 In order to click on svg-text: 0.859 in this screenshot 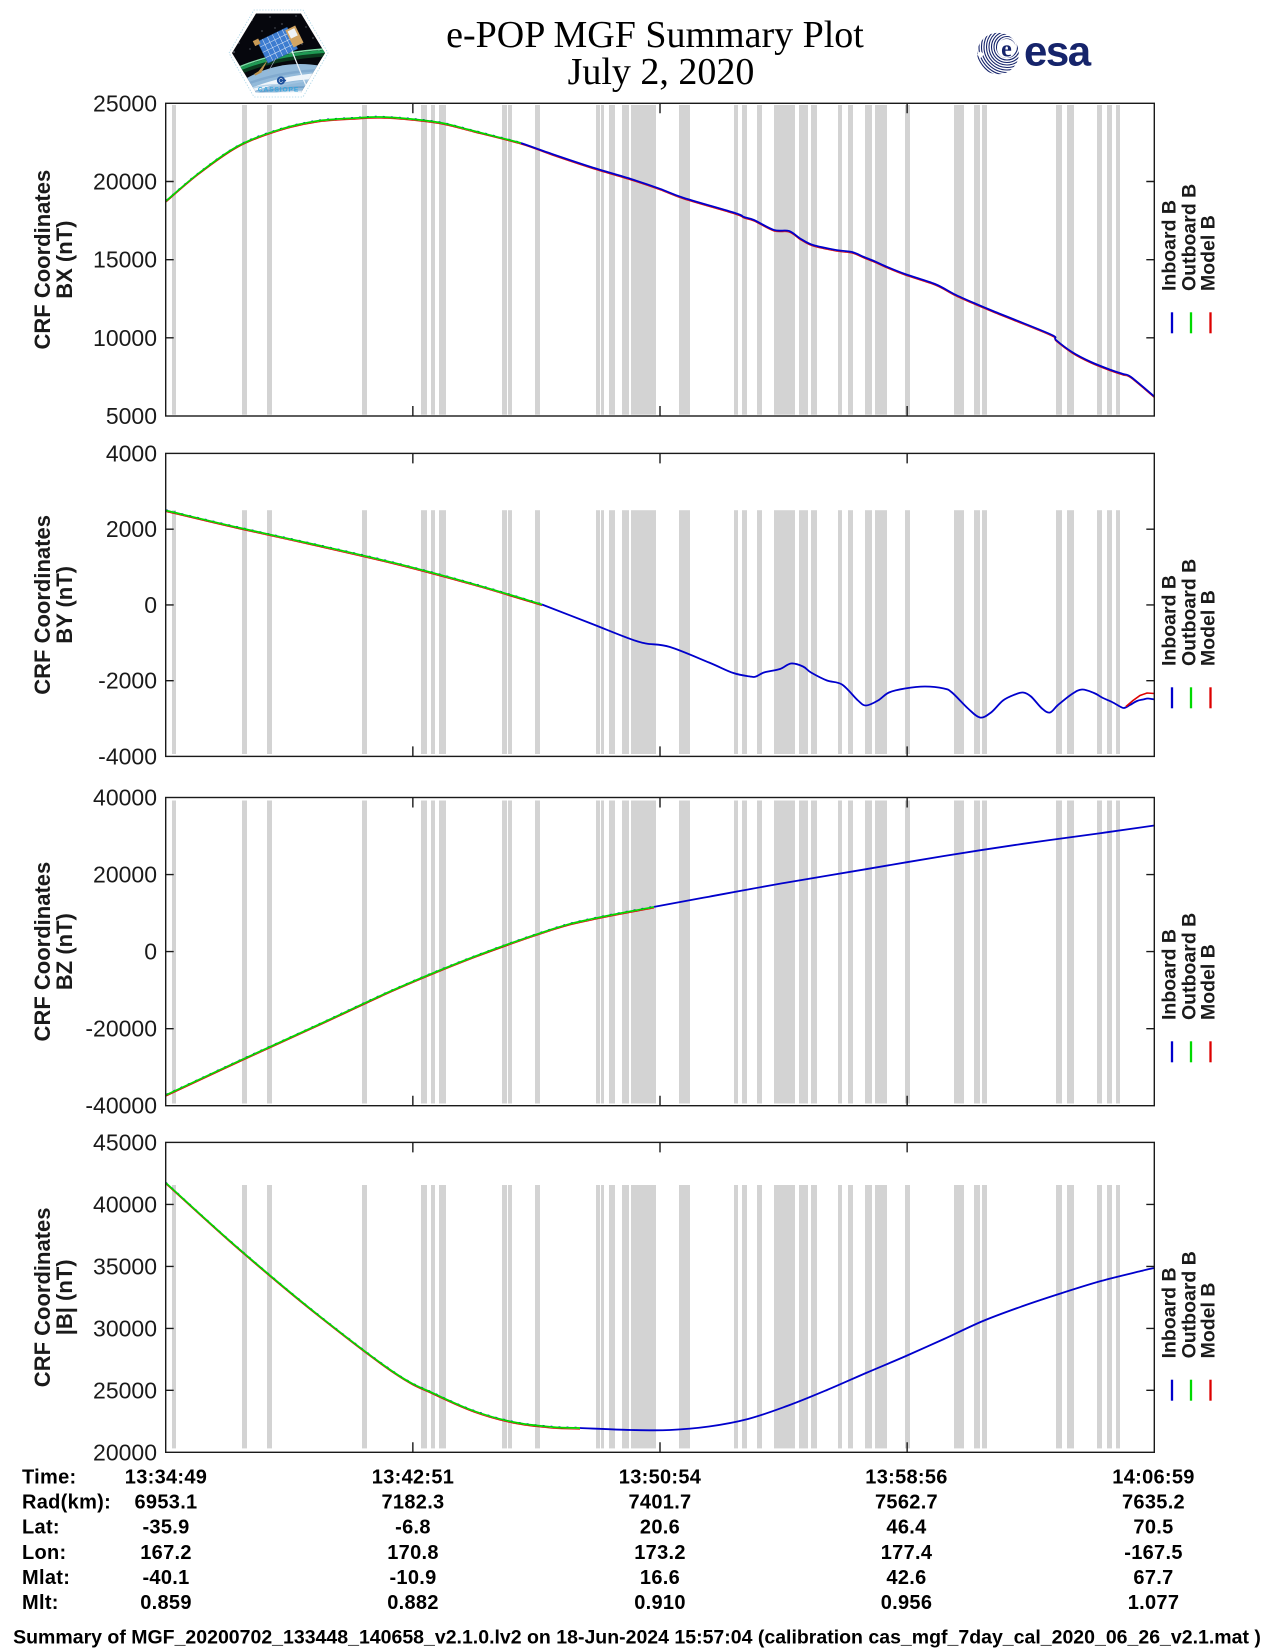, I will do `click(166, 1603)`.